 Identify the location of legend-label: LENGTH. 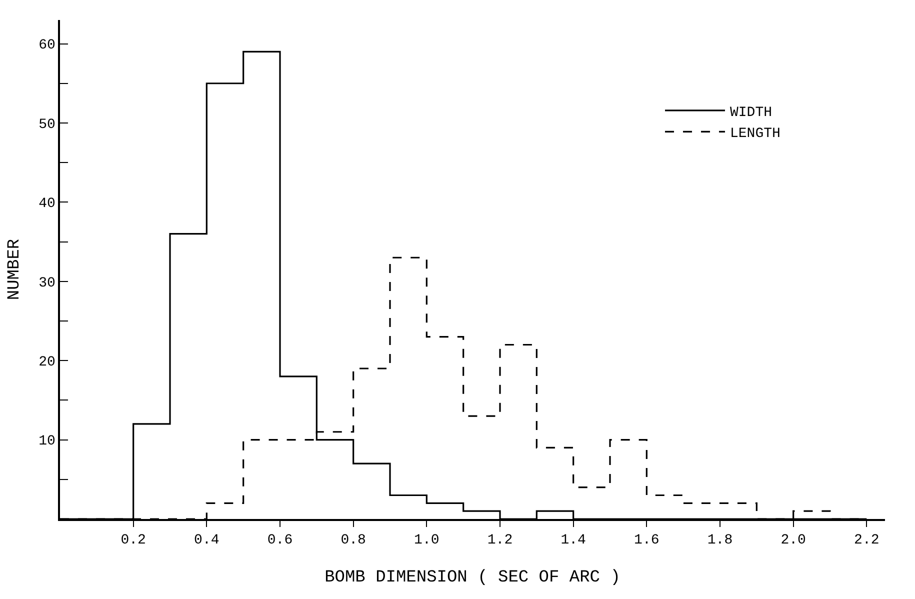
(755, 134).